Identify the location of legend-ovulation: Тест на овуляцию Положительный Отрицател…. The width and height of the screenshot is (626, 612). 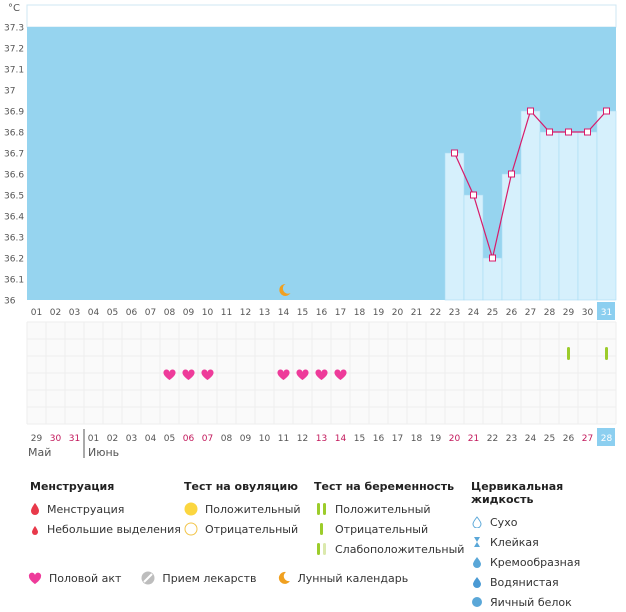
(242, 509).